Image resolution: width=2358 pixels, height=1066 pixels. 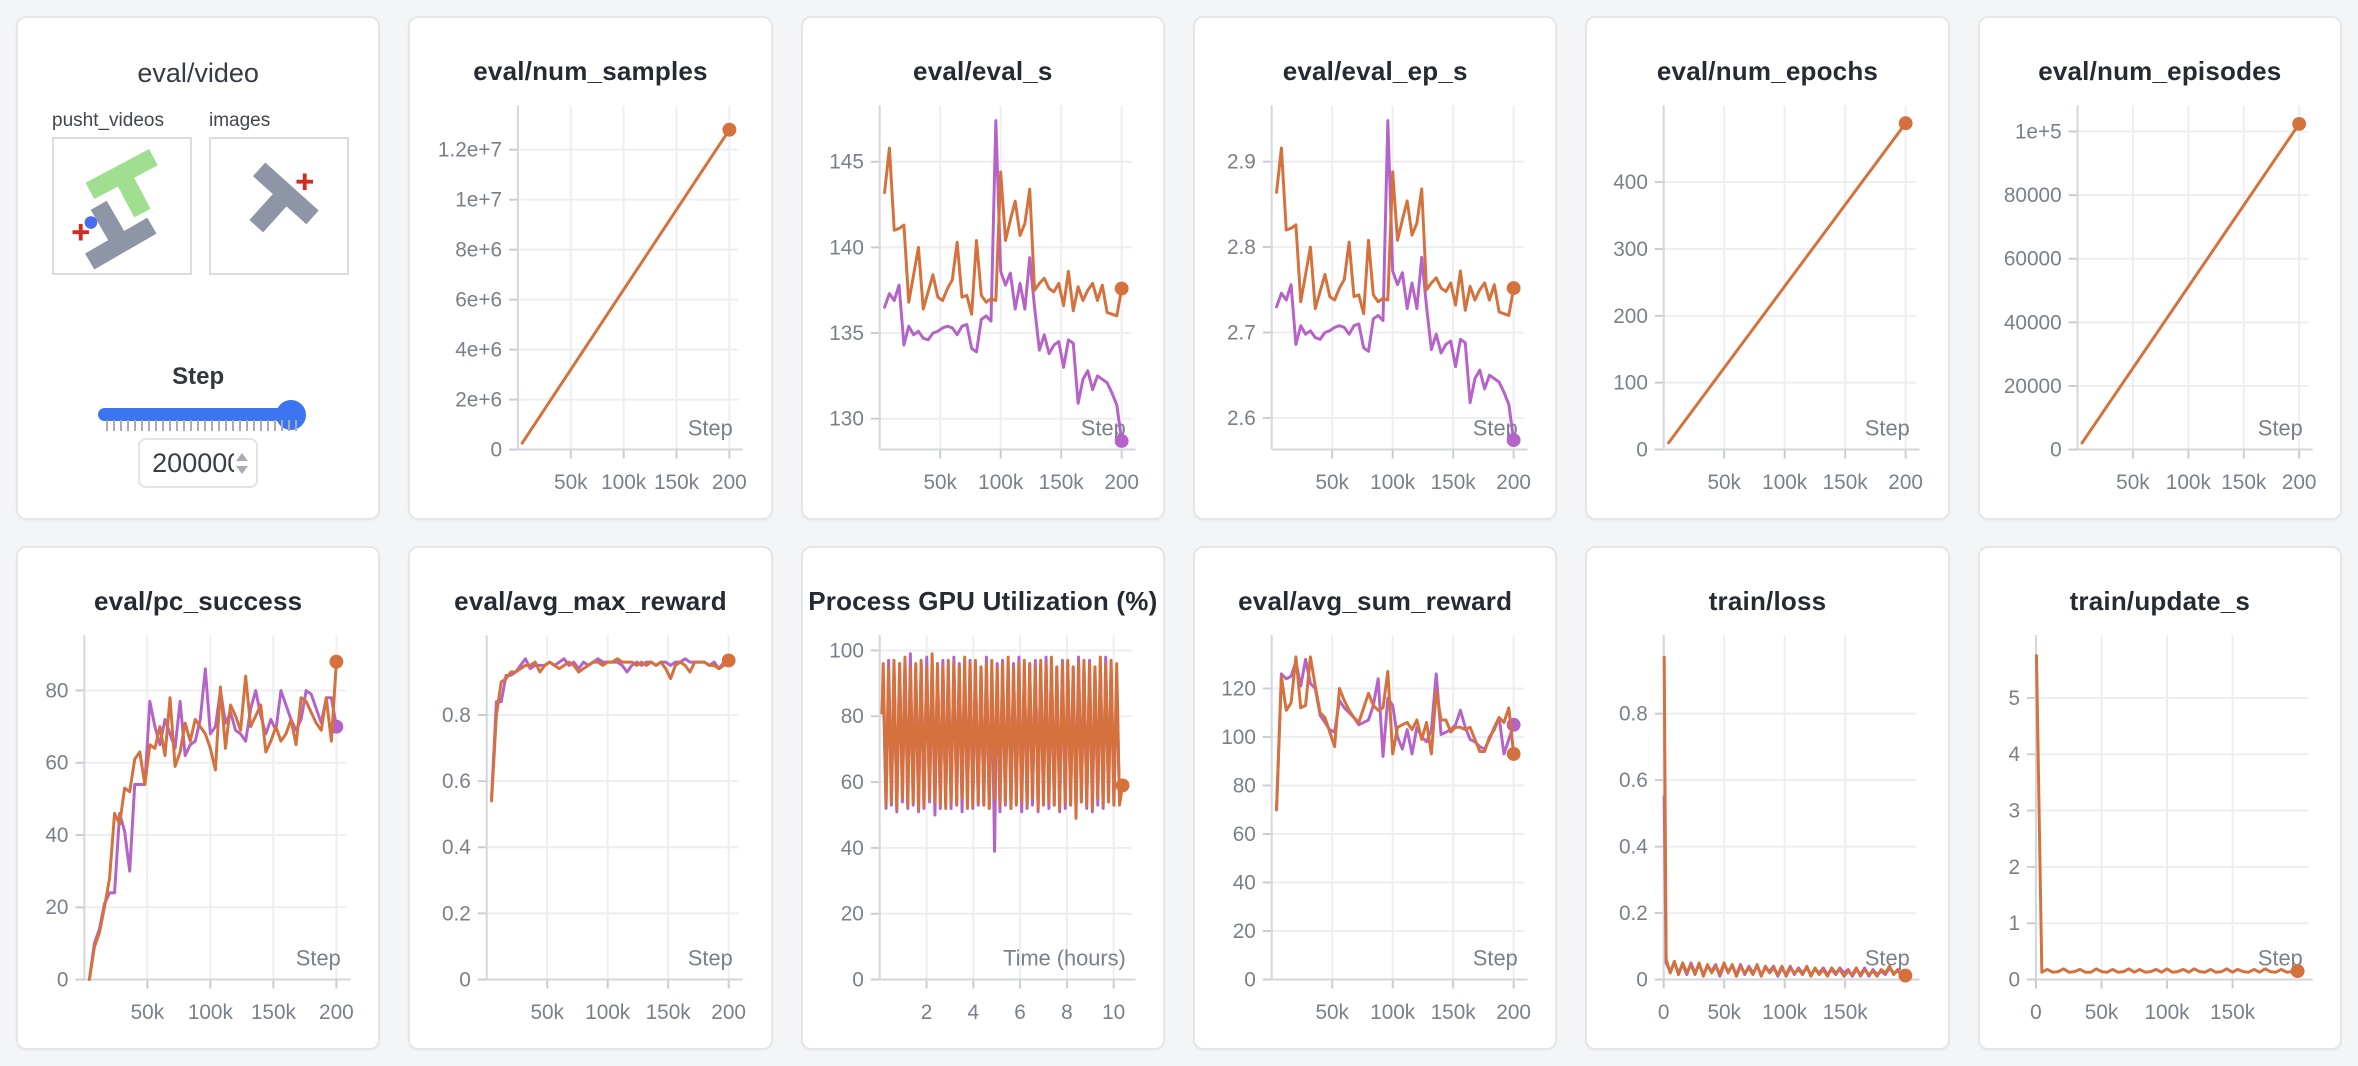 I want to click on media-label-images: images, so click(x=240, y=120).